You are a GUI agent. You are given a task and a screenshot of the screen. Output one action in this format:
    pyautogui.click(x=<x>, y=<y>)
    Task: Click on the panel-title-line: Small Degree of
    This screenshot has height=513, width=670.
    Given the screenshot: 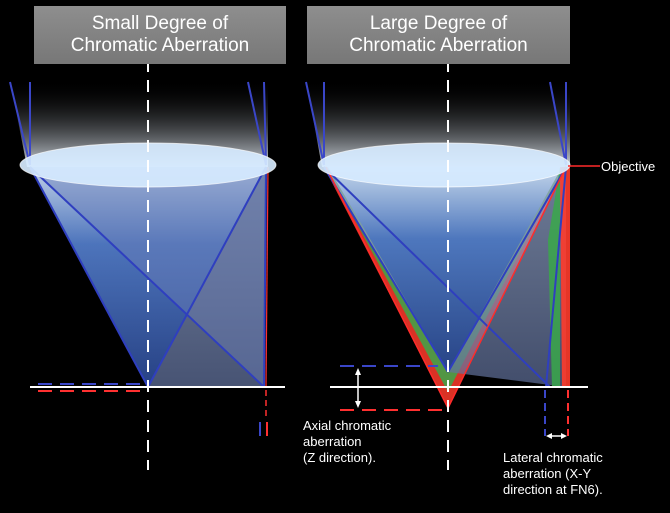 What is the action you would take?
    pyautogui.click(x=160, y=23)
    